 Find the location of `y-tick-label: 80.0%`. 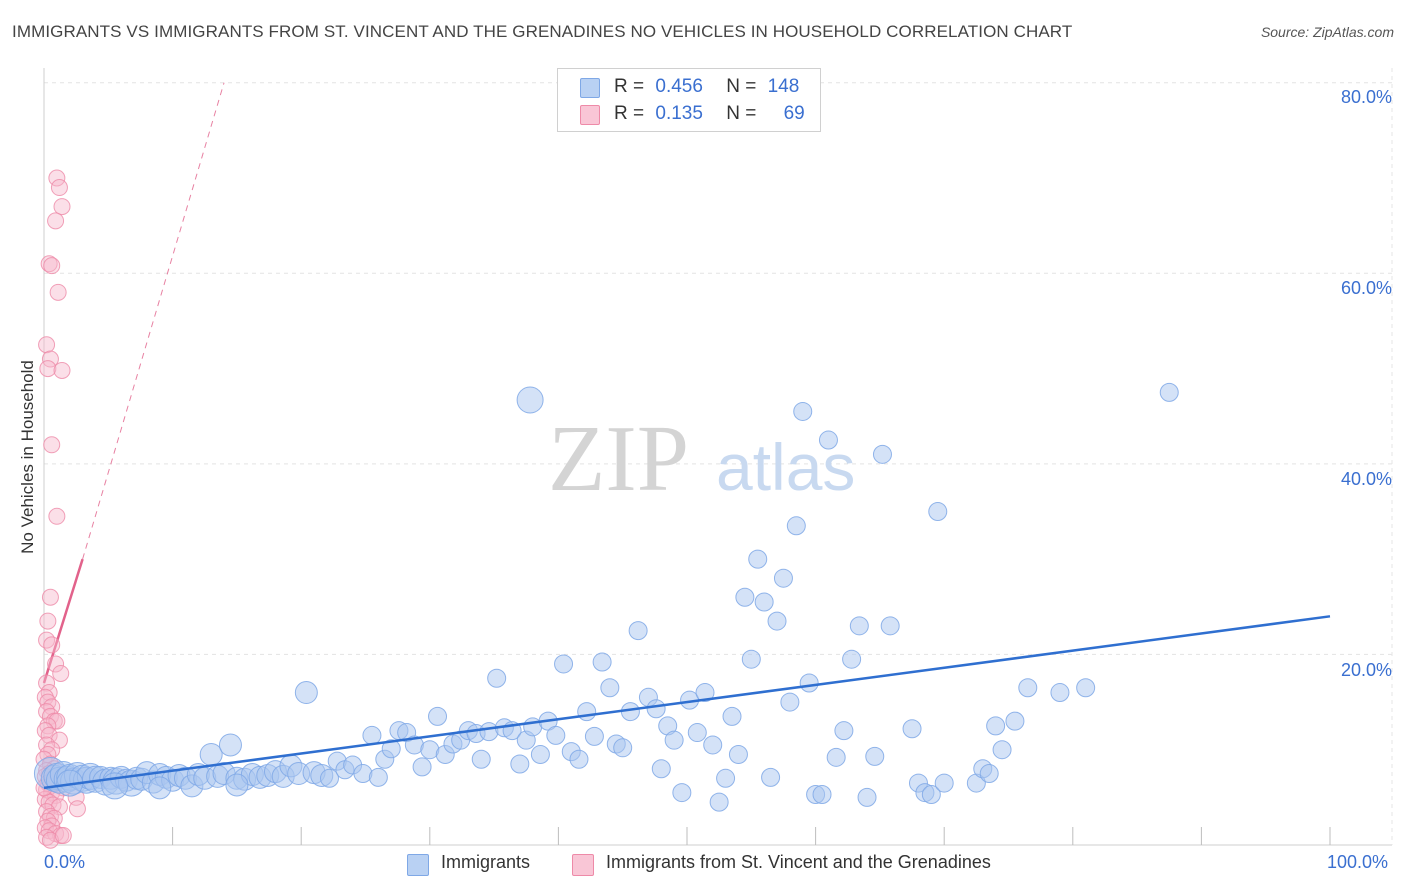

y-tick-label: 80.0% is located at coordinates (1366, 97).